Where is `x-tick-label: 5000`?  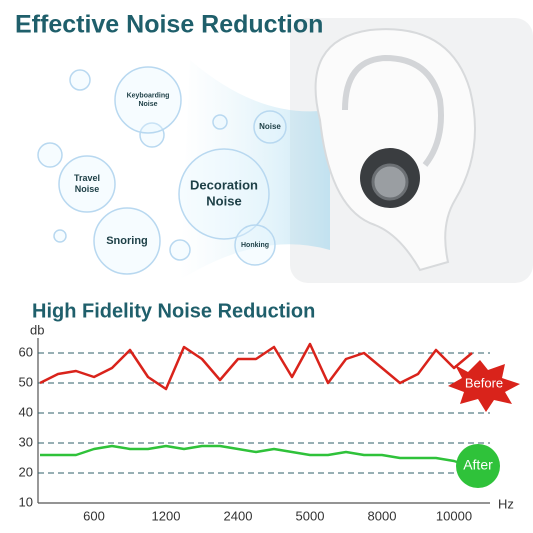 x-tick-label: 5000 is located at coordinates (310, 515).